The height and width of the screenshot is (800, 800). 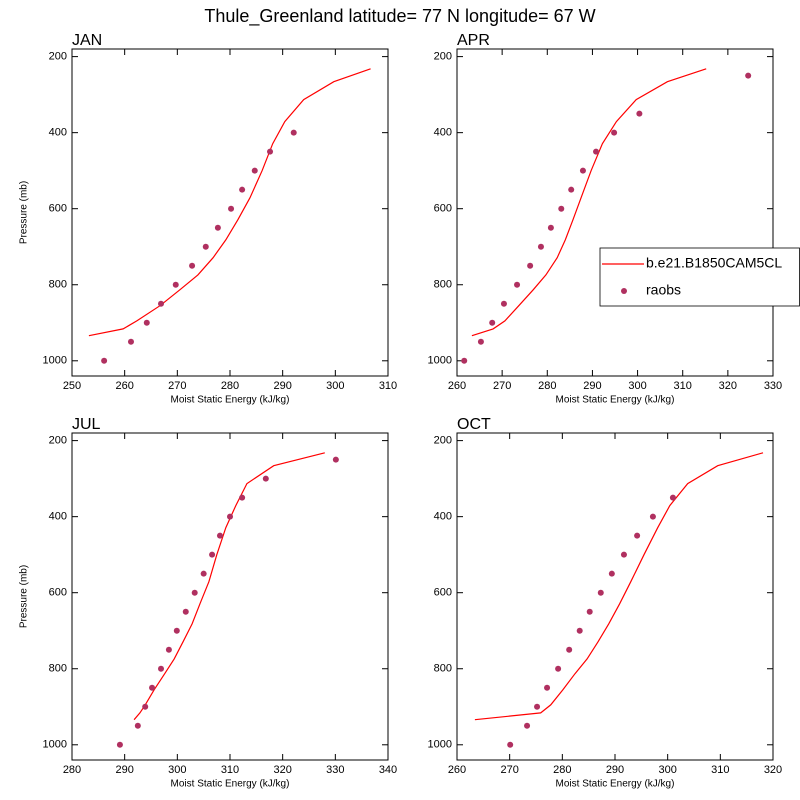 What do you see at coordinates (473, 40) in the screenshot?
I see `panel-title: APR` at bounding box center [473, 40].